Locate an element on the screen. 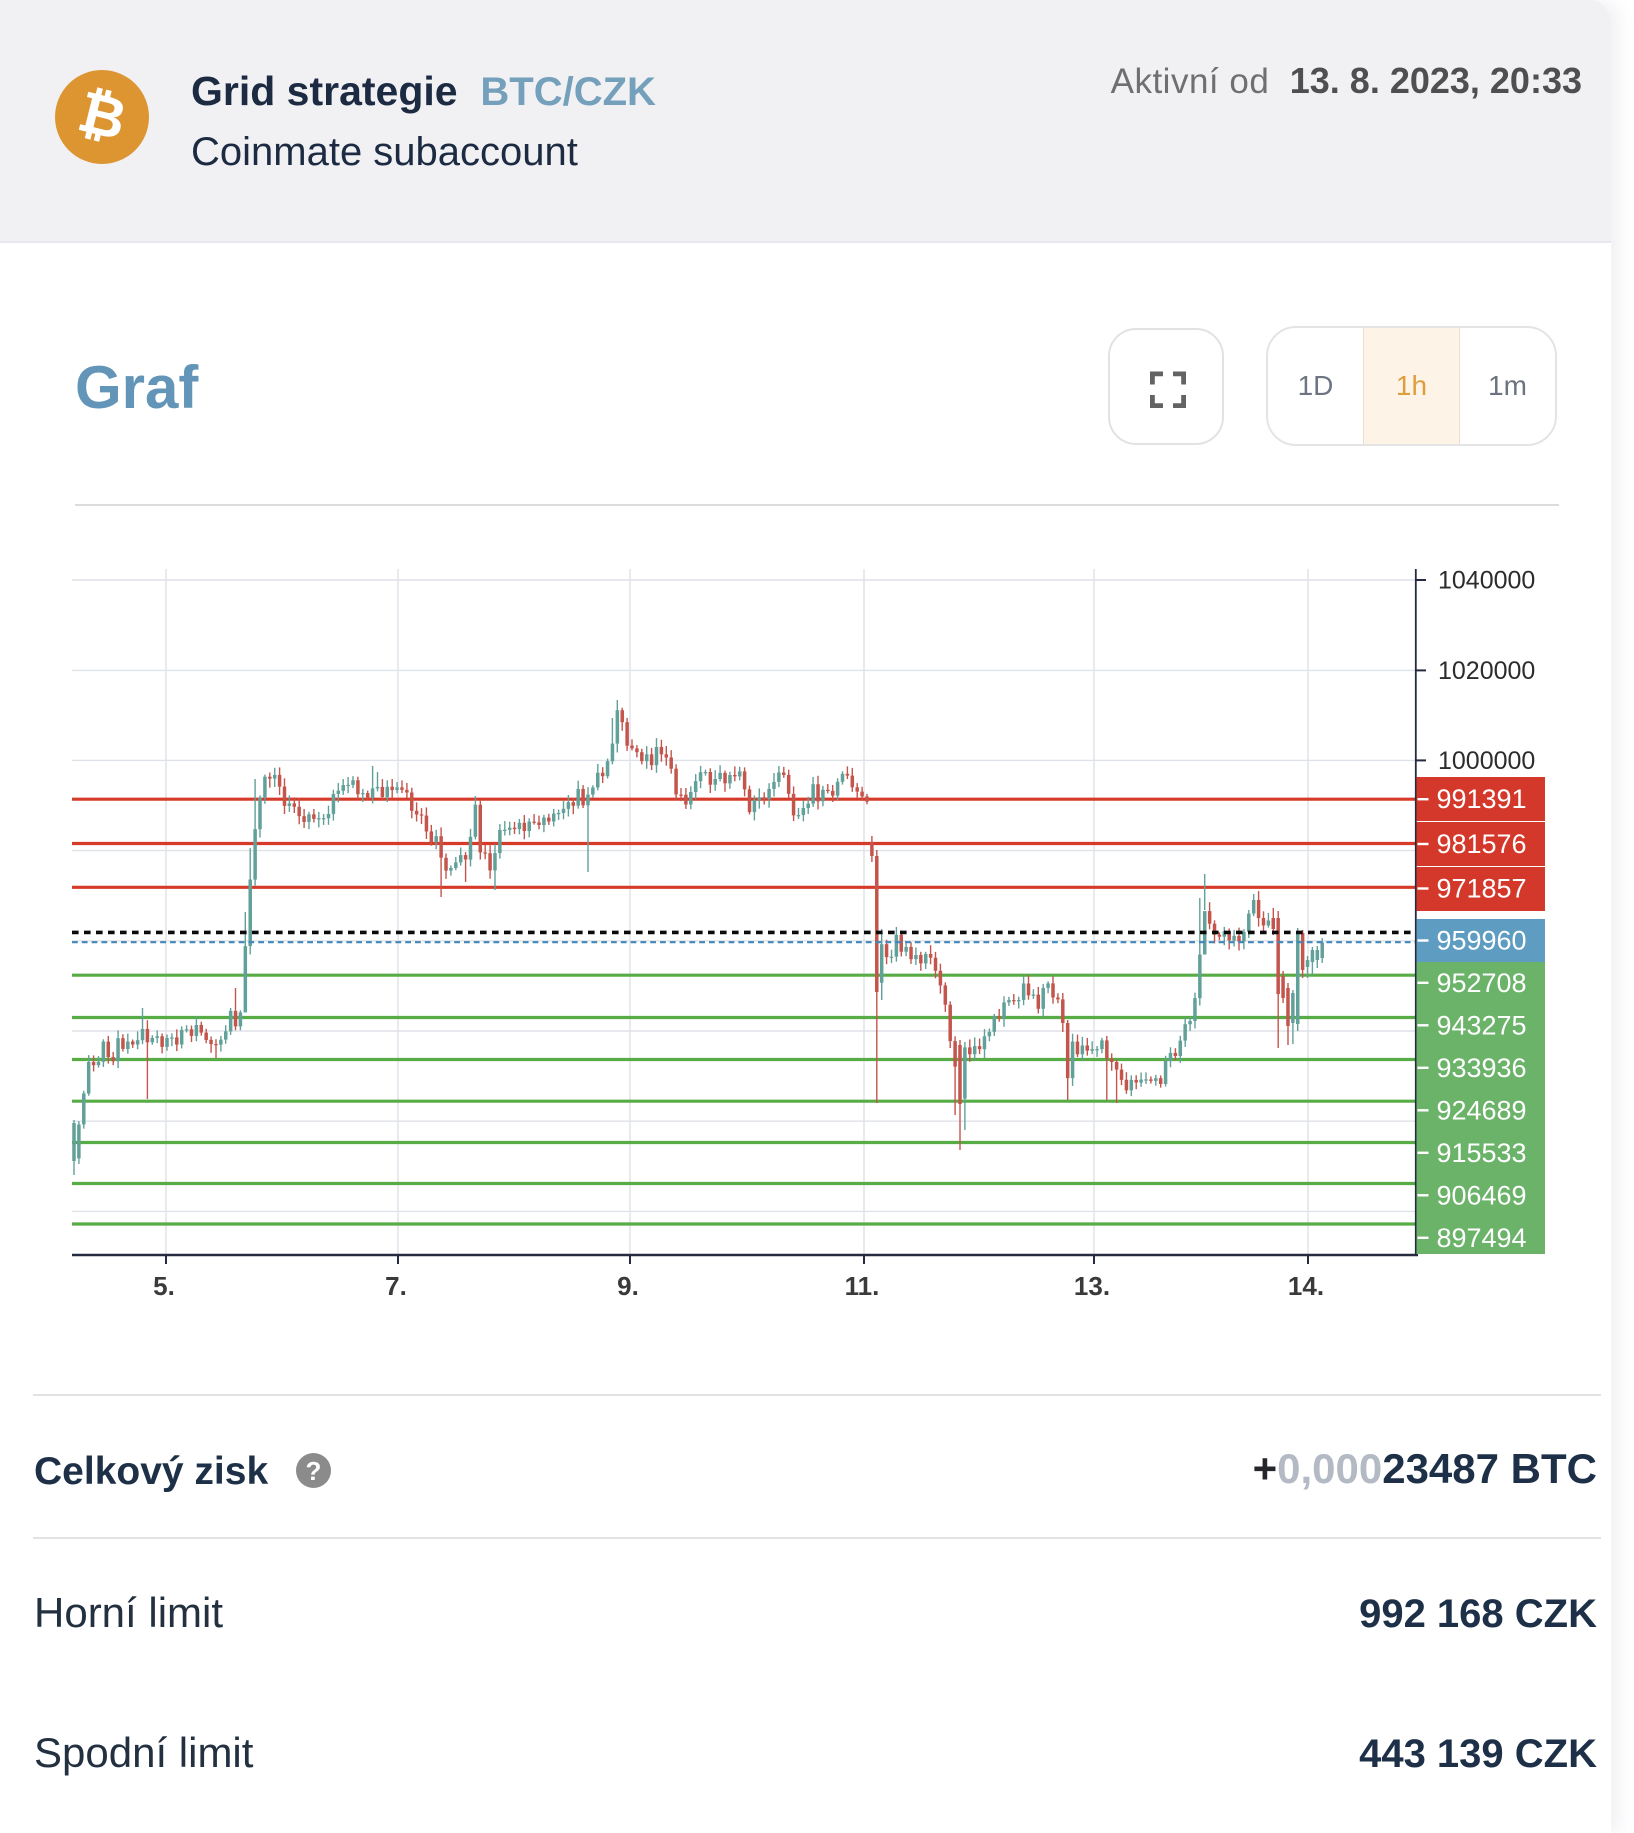  svg-text: 9. is located at coordinates (628, 1286).